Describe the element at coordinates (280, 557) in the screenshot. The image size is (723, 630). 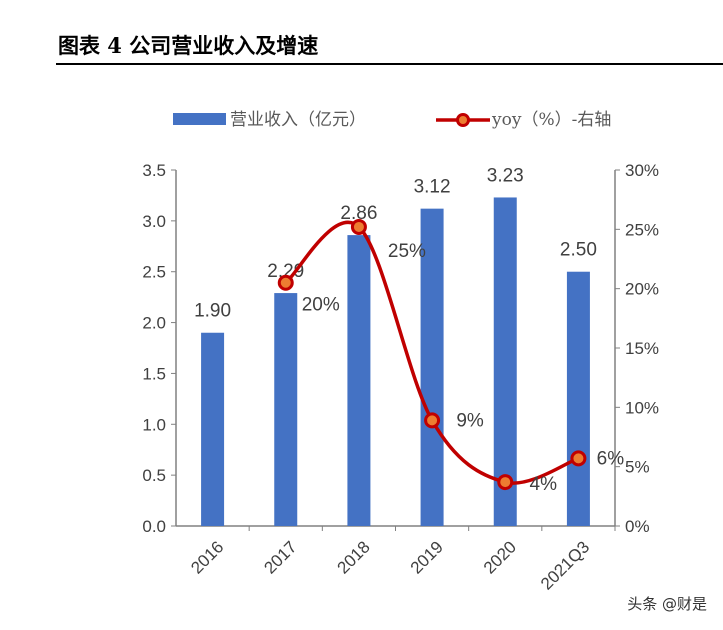
I see `x-tick-label: 2017` at that location.